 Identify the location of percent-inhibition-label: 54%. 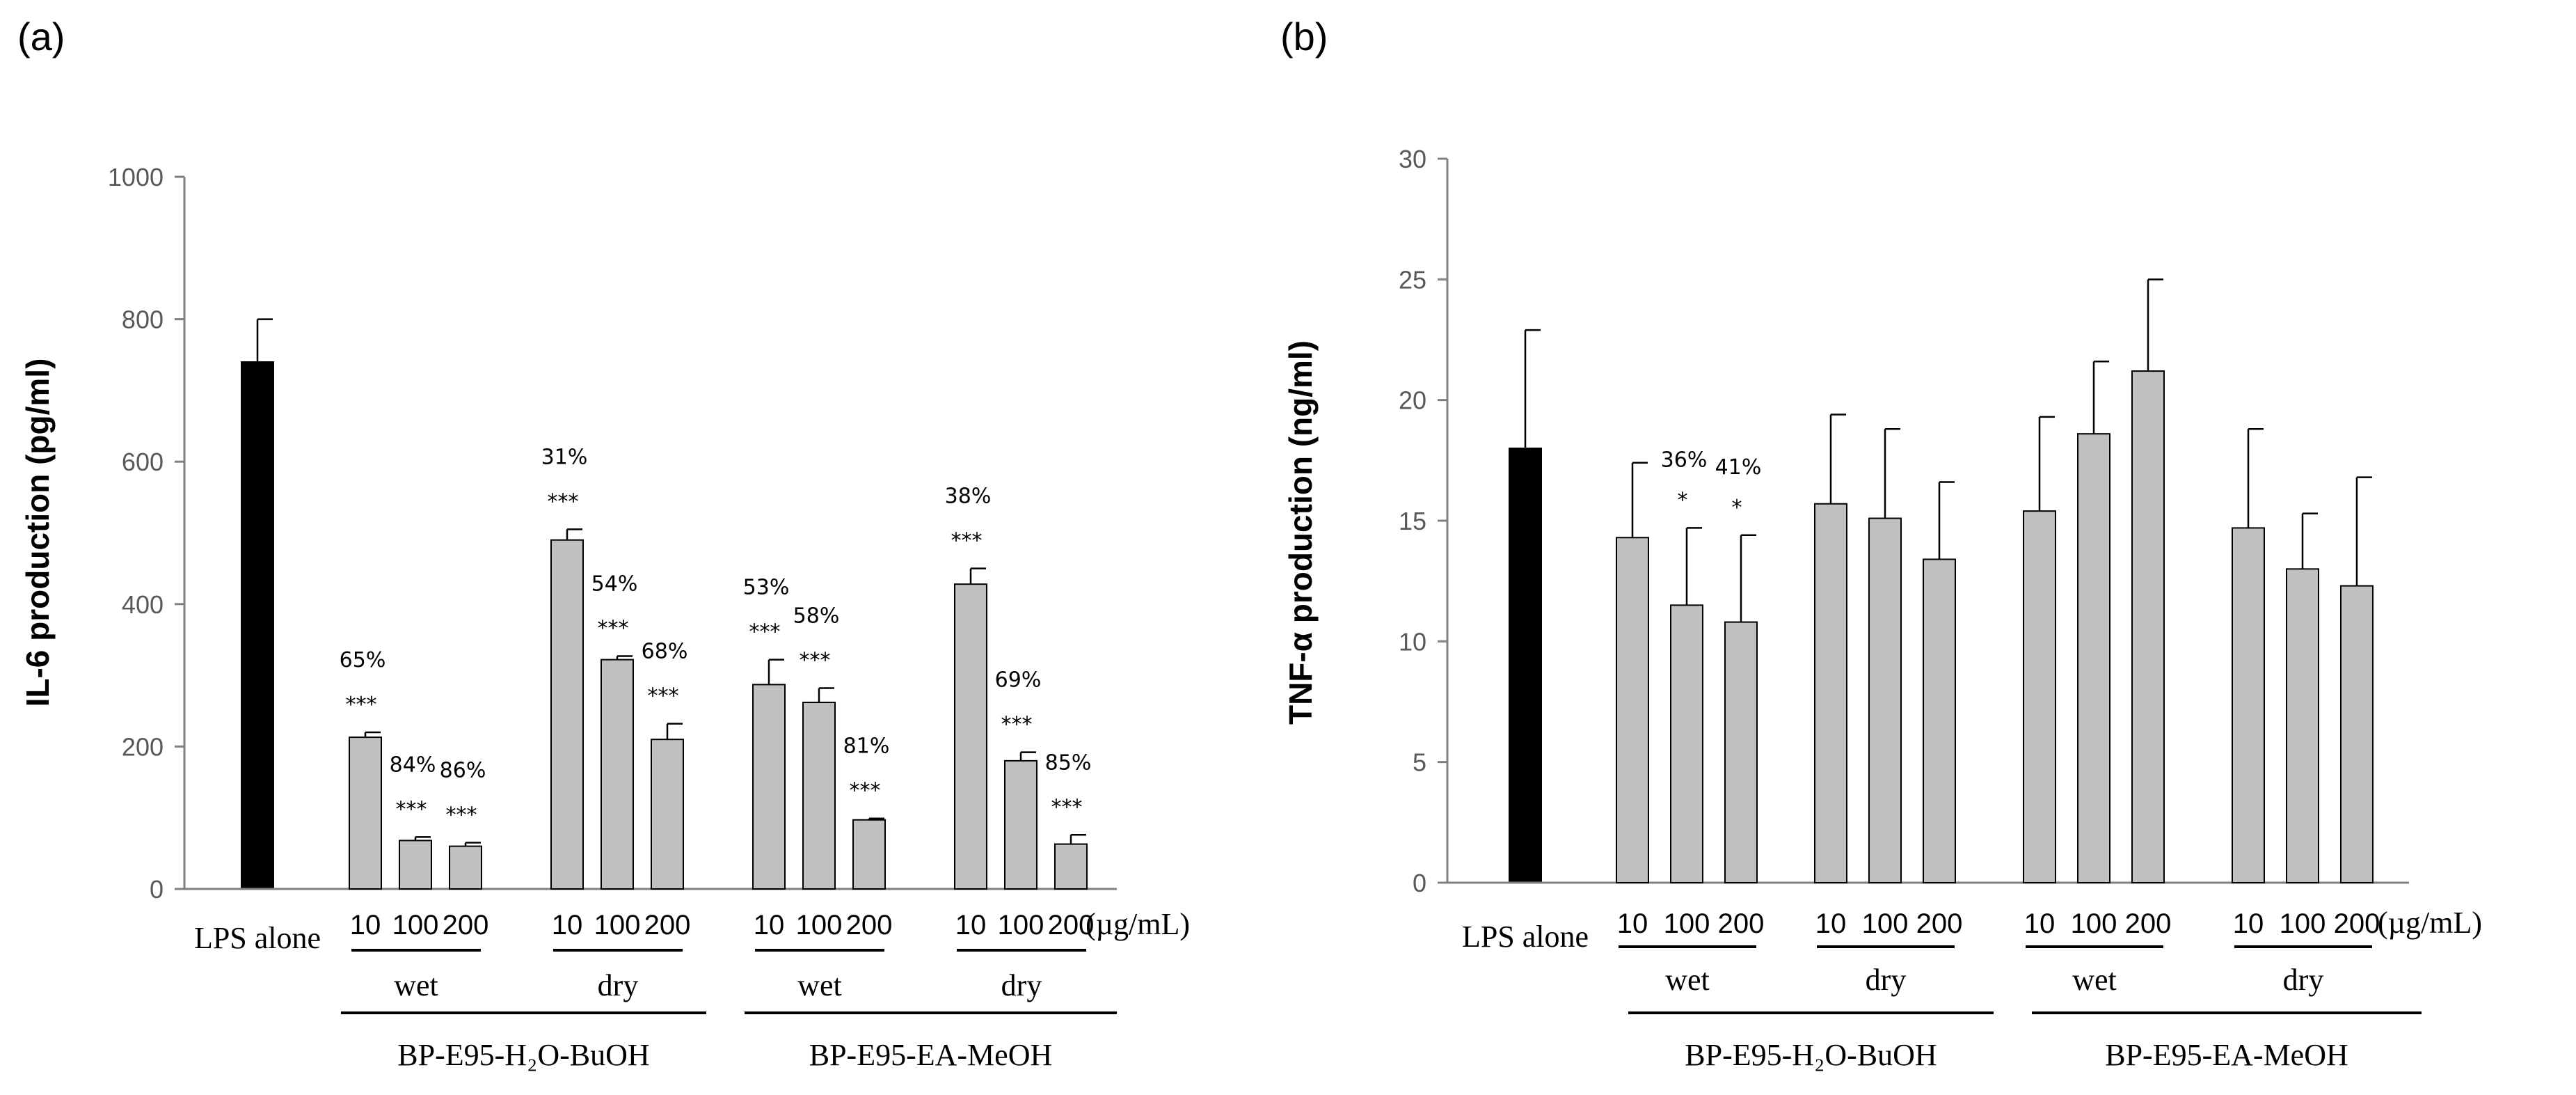
(614, 584).